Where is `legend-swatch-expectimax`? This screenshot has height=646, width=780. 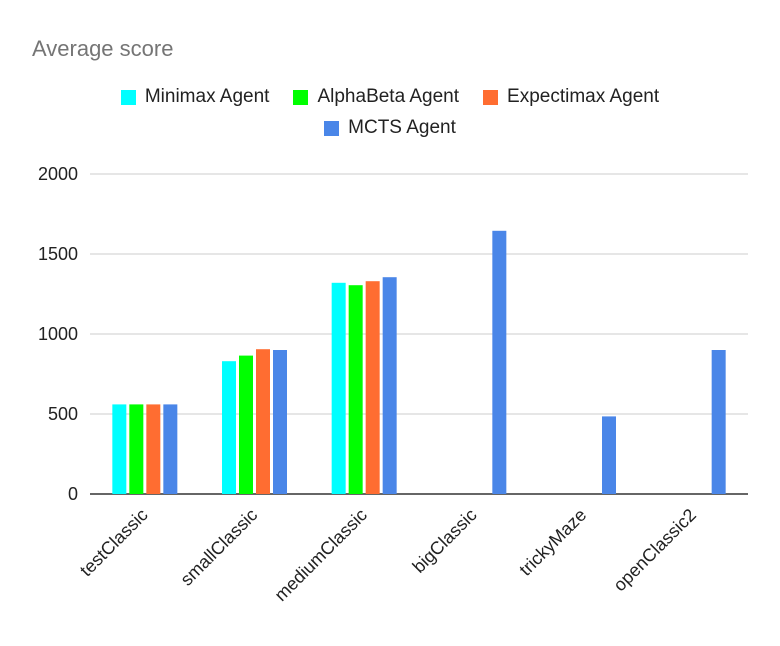 legend-swatch-expectimax is located at coordinates (491, 97).